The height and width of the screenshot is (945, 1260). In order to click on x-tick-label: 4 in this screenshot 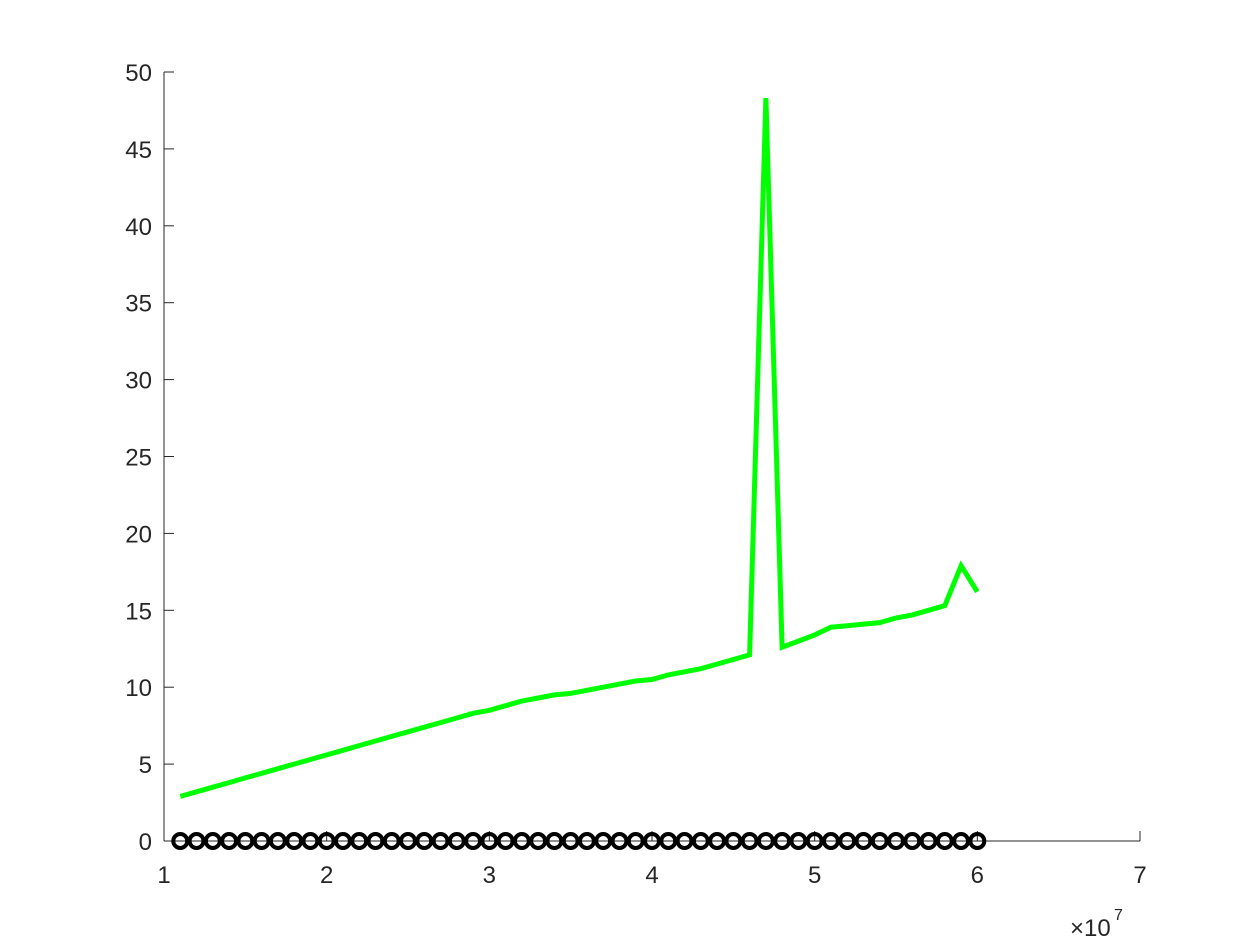, I will do `click(651, 875)`.